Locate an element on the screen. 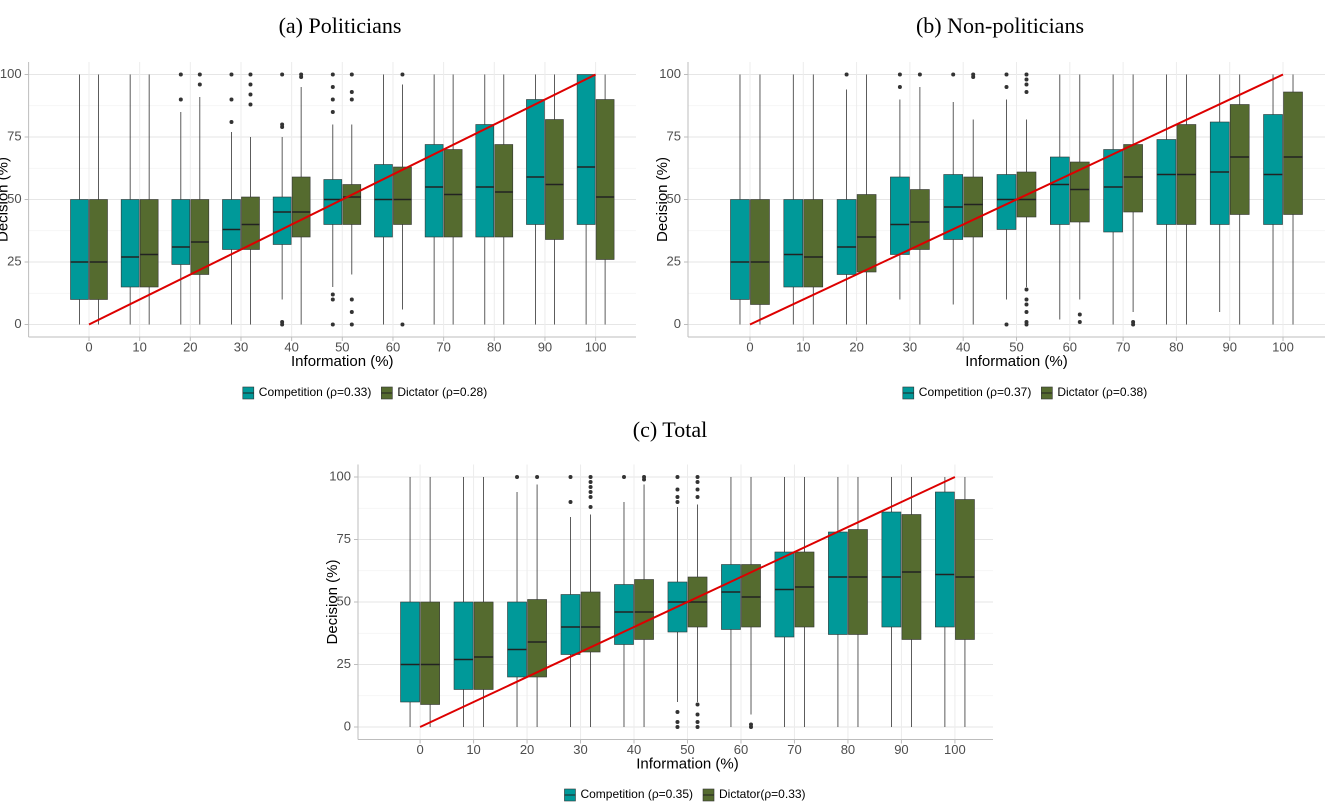 Image resolution: width=1325 pixels, height=802 pixels. legend: Competition (ρ=0.37) Dictator (ρ=0.38) is located at coordinates (1024, 392).